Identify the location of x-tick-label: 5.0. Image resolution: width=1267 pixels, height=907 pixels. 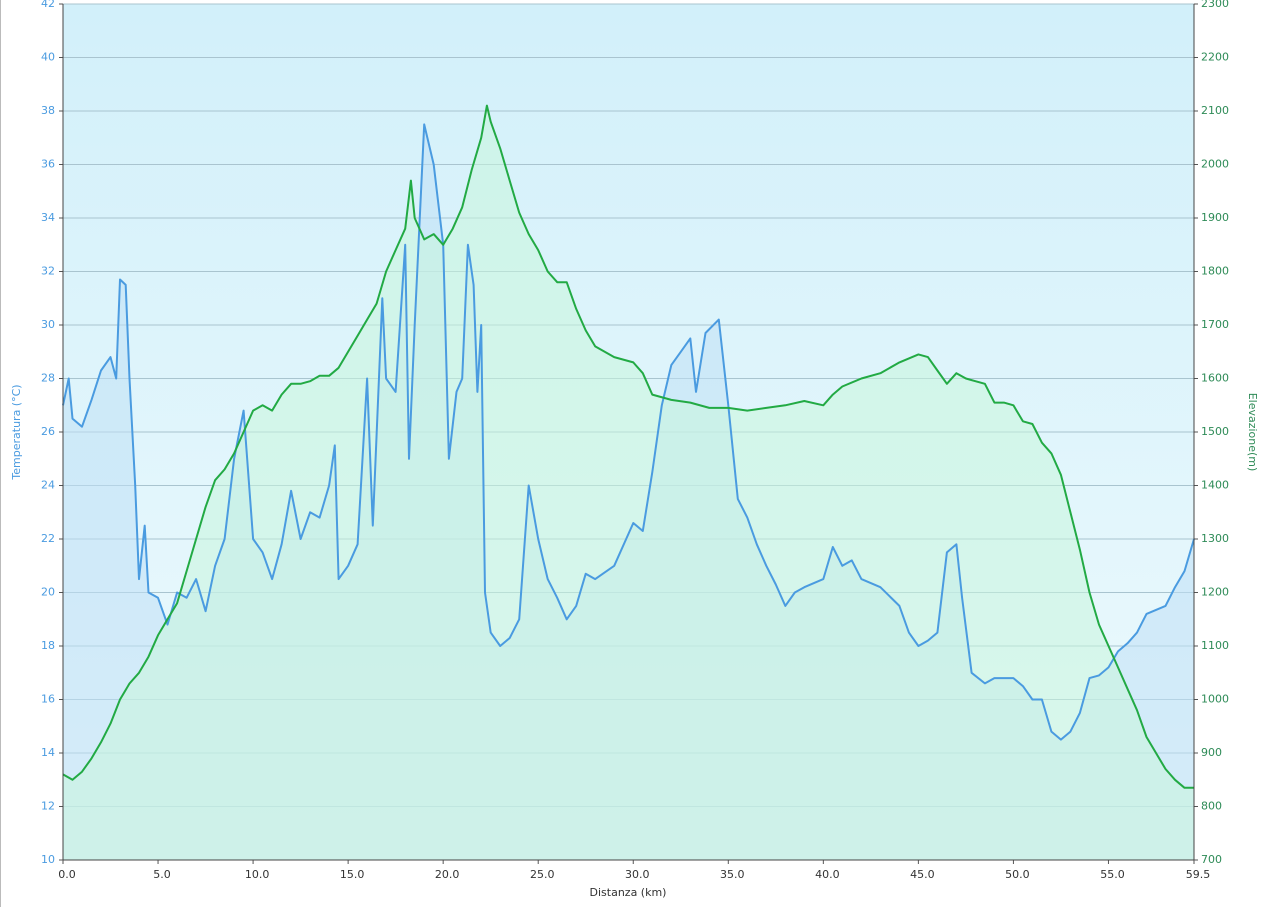
(162, 874).